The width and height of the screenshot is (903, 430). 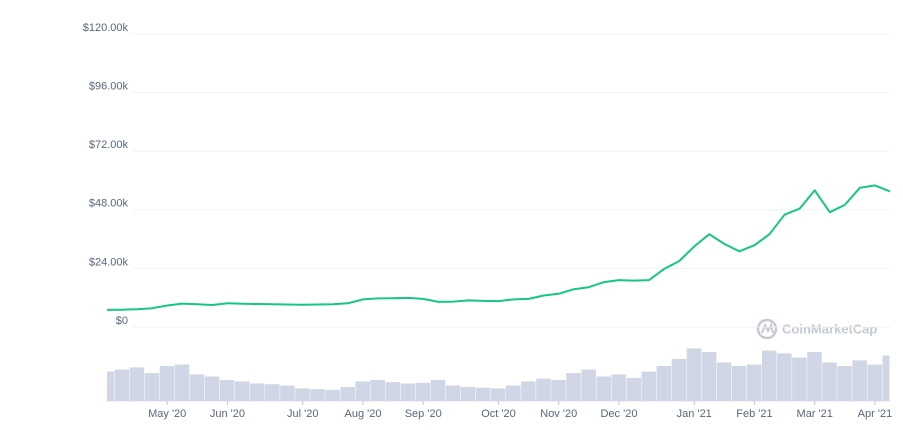 I want to click on x-tick-label: Mar '21, so click(x=815, y=414).